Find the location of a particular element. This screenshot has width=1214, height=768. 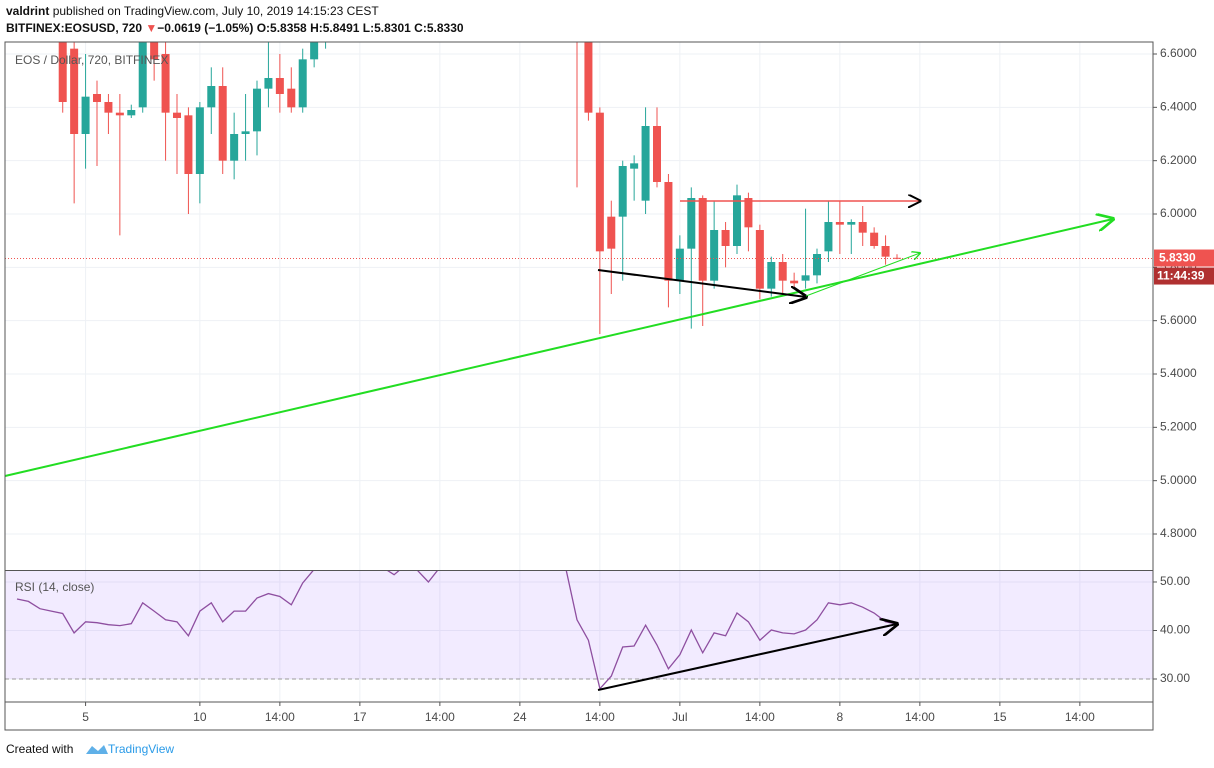

symbol: BITFINEX:EOSUSD, 720 is located at coordinates (74, 28).